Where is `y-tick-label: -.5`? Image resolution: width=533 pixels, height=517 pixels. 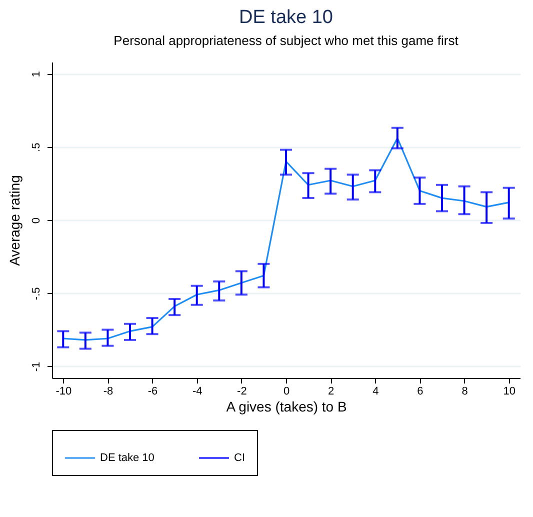 y-tick-label: -.5 is located at coordinates (36, 293).